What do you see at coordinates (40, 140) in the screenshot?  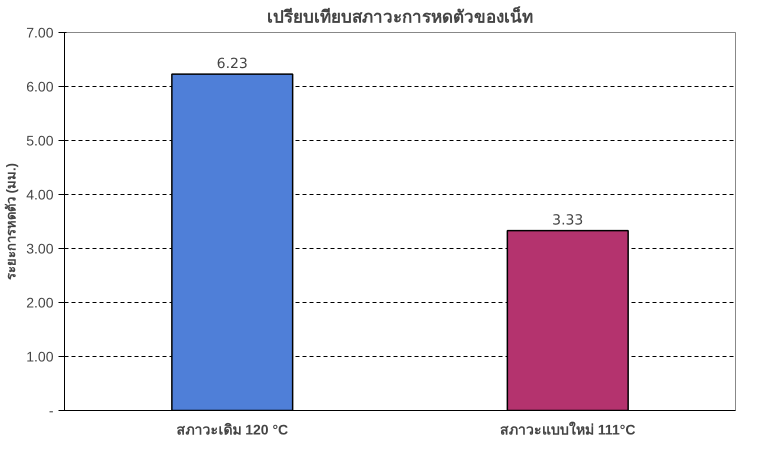 I see `y-tick-label: 5.00` at bounding box center [40, 140].